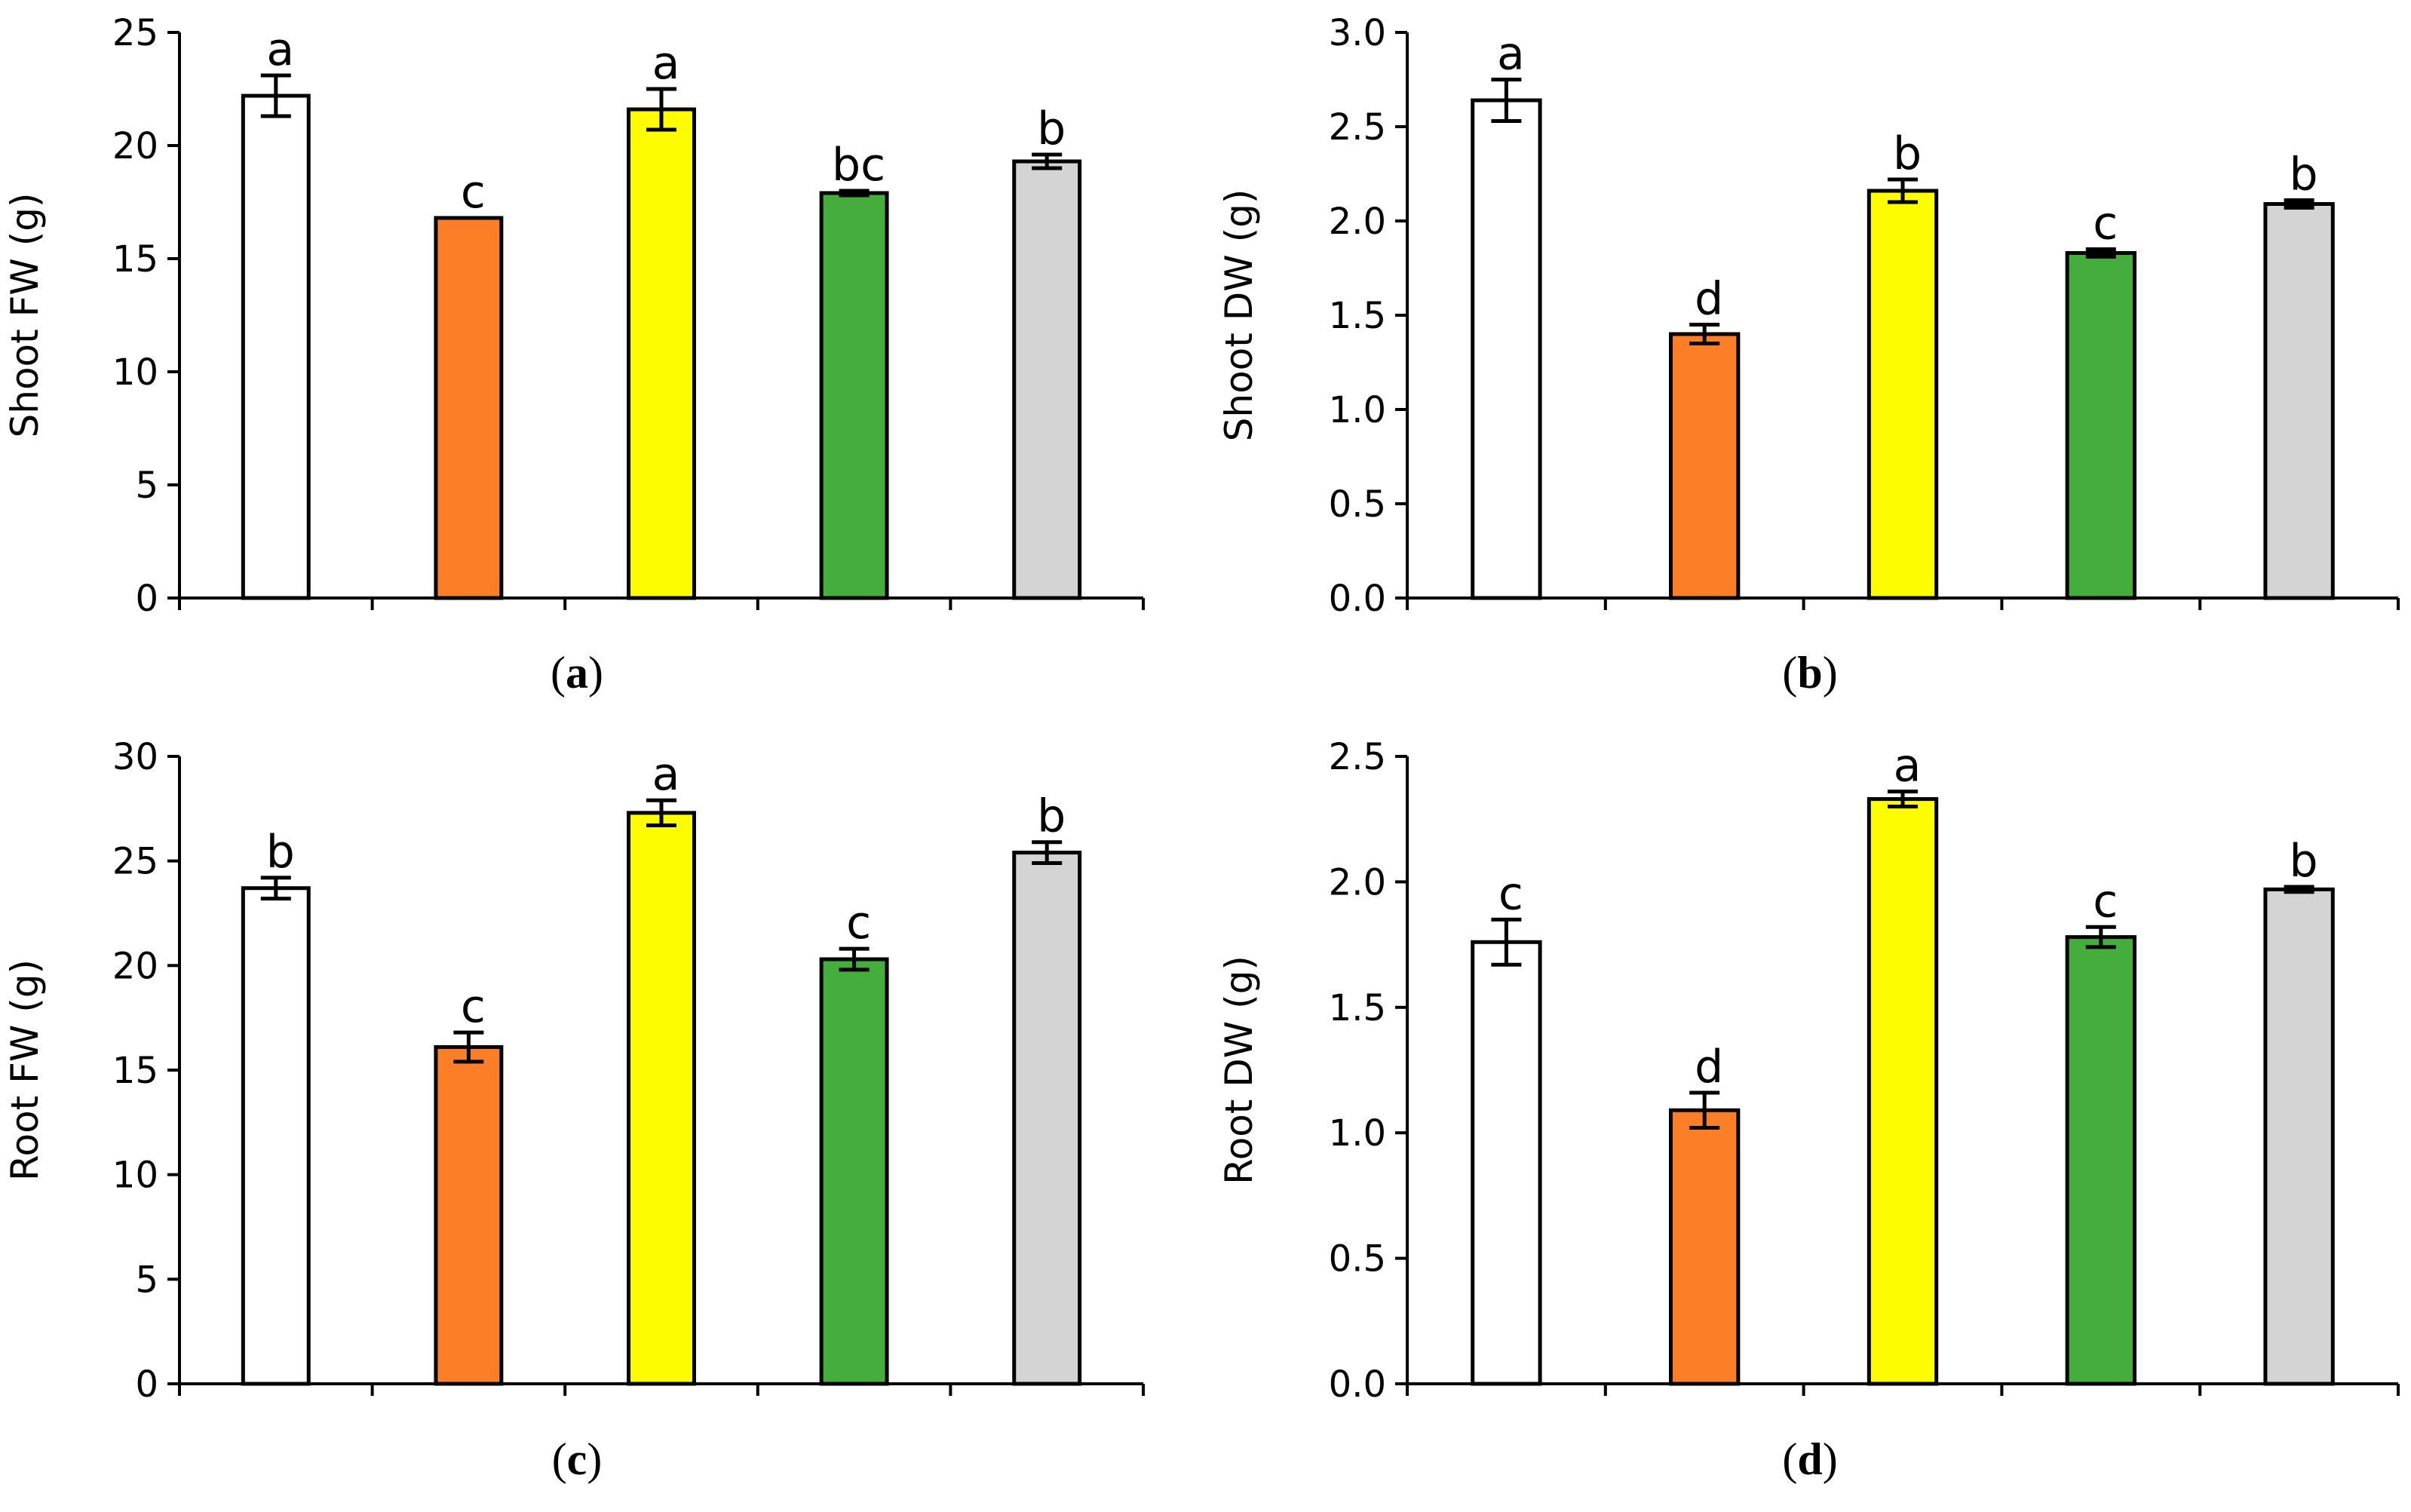  What do you see at coordinates (1357, 33) in the screenshot?
I see `y-tick-label: 3.0` at bounding box center [1357, 33].